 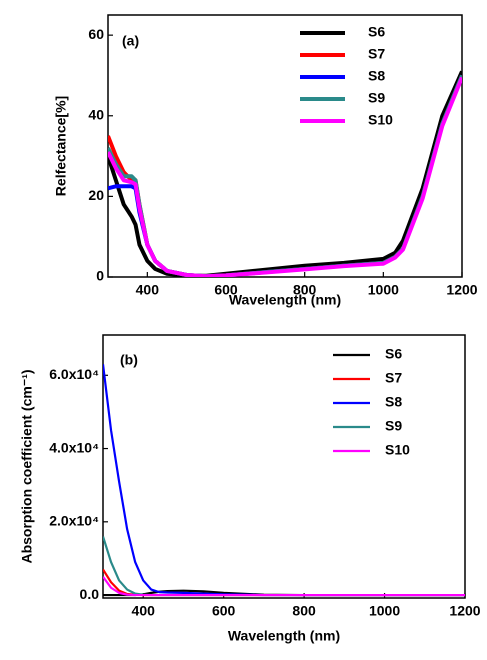 What do you see at coordinates (96, 195) in the screenshot?
I see `y-tick-label: 20` at bounding box center [96, 195].